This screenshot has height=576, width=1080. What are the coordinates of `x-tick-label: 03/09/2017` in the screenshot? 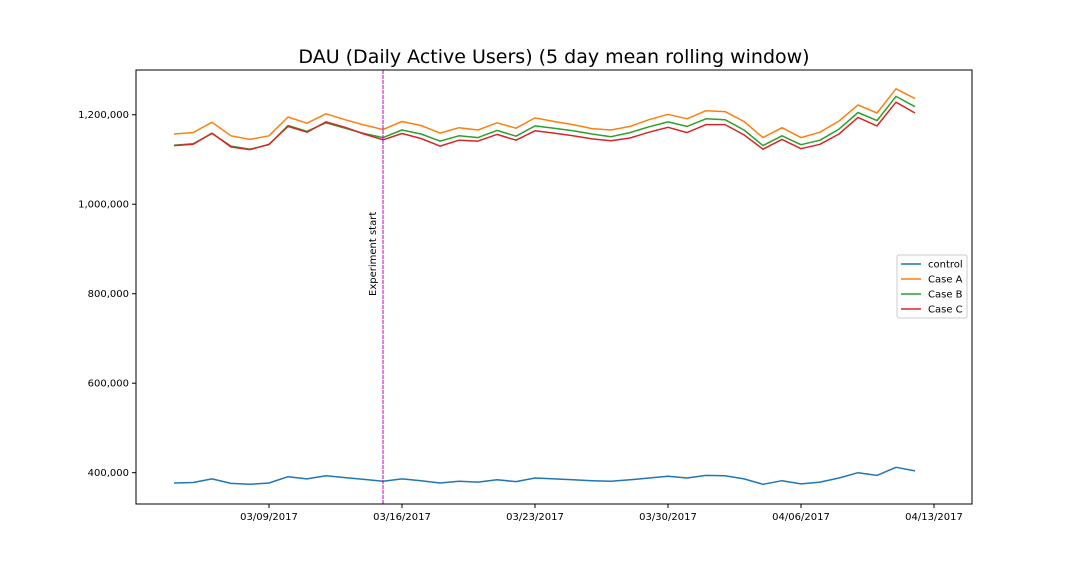 It's located at (269, 517).